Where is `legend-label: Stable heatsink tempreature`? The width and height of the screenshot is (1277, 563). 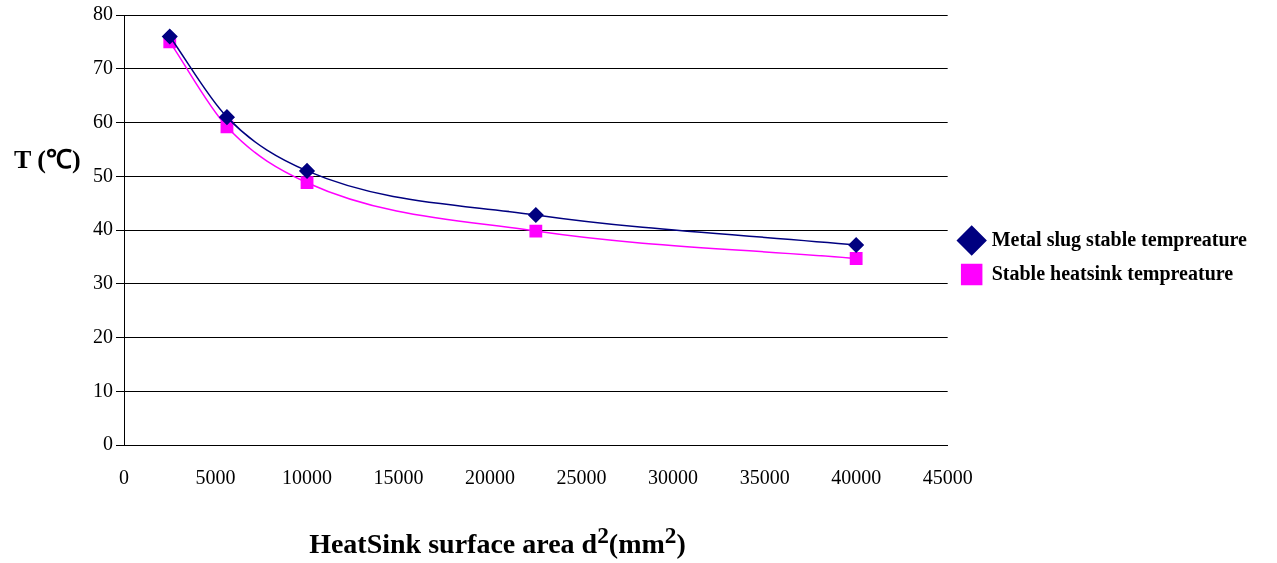 legend-label: Stable heatsink tempreature is located at coordinates (1112, 273).